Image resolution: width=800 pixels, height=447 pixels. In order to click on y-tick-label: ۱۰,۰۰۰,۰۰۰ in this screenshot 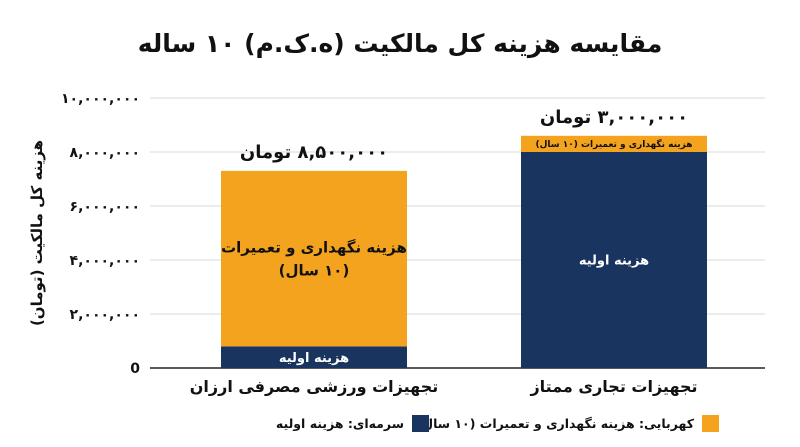, I will do `click(100, 99)`.